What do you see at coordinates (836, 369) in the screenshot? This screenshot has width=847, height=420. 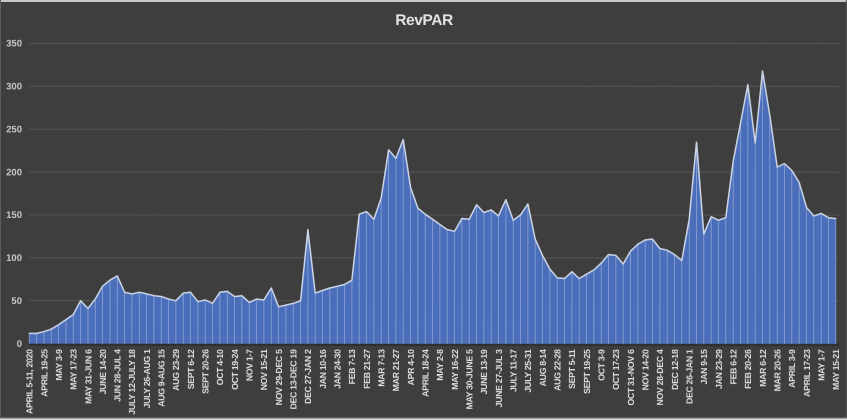 I see `svg-text: MAY 15-21` at bounding box center [836, 369].